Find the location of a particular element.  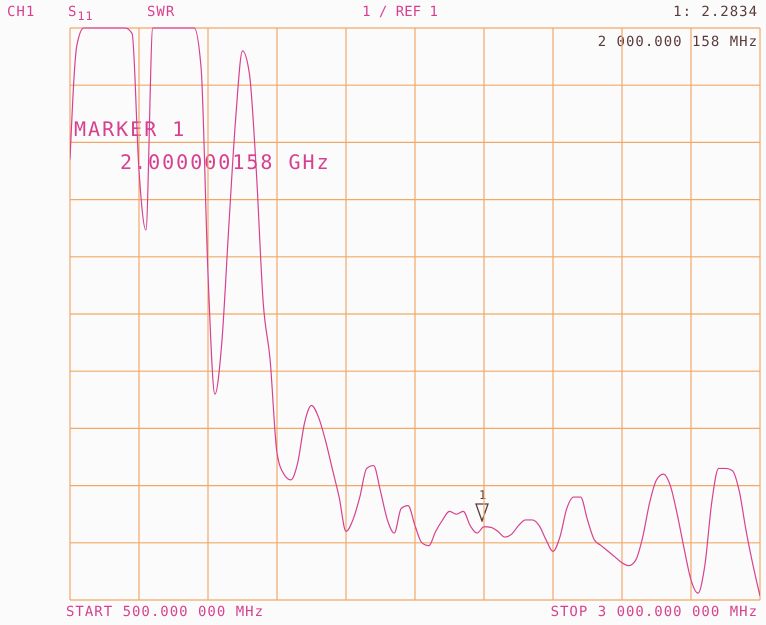

text: 1: 2.2834 is located at coordinates (715, 12).